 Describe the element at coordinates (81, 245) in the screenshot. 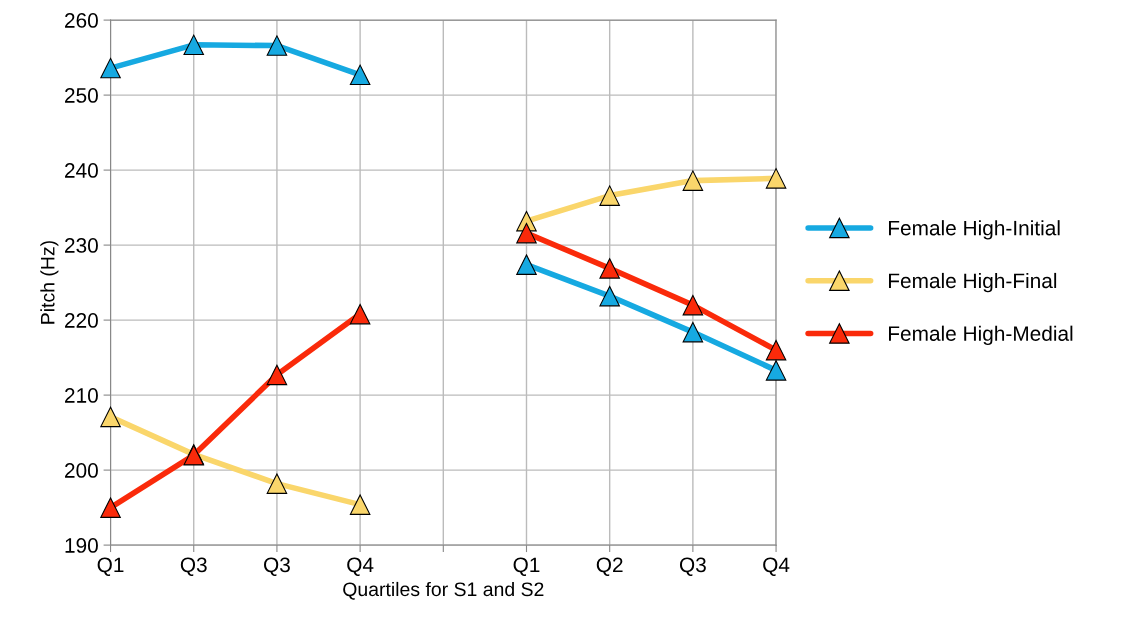

I see `y-tick-label: 230` at that location.